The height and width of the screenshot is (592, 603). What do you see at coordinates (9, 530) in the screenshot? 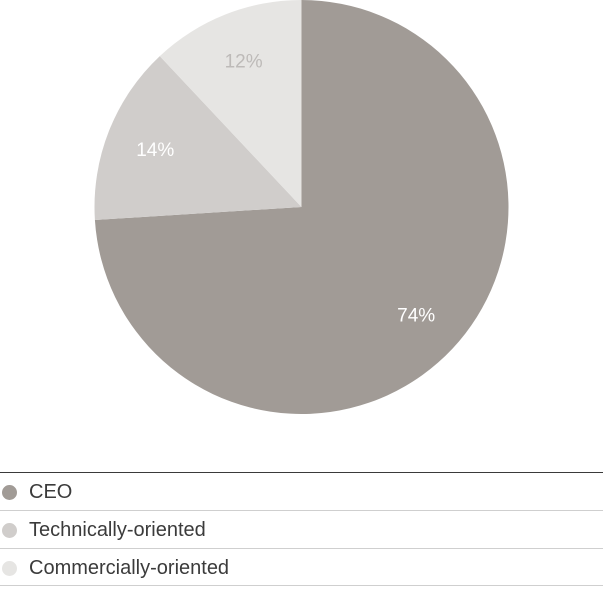
I see `legend-swatch-technically-oriented` at bounding box center [9, 530].